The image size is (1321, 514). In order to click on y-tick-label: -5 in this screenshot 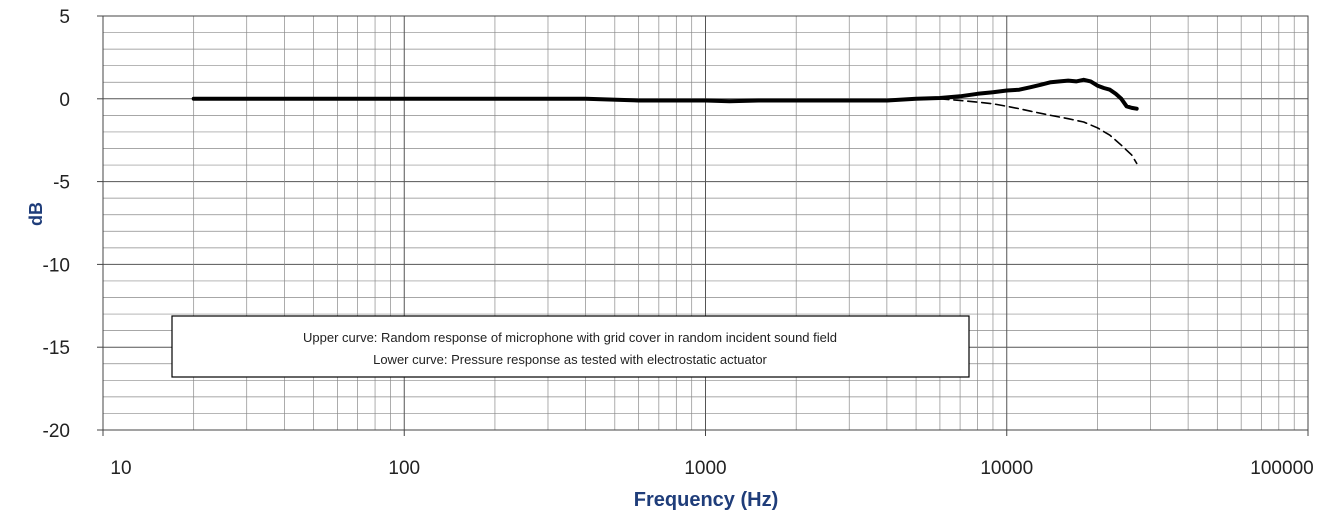, I will do `click(61, 183)`.